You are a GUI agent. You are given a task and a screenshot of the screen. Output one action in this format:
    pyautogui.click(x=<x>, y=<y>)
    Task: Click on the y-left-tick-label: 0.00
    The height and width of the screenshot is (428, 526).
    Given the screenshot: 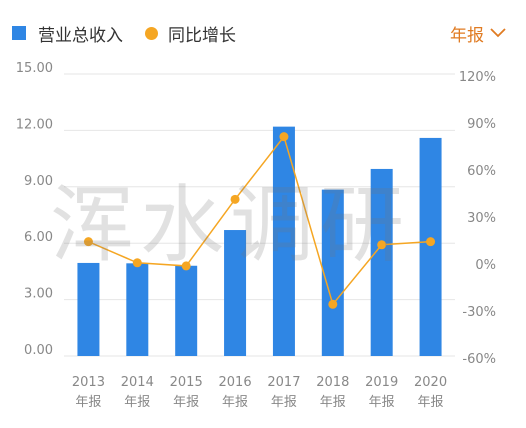 What is the action you would take?
    pyautogui.click(x=38, y=350)
    